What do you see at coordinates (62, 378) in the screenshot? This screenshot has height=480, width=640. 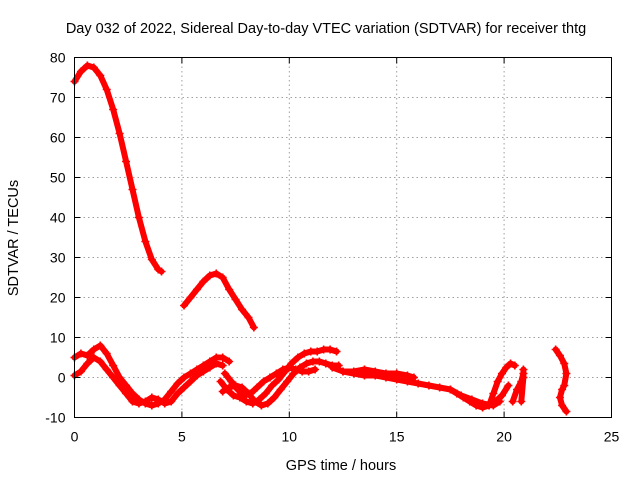 I see `y-tick-label: 0` at bounding box center [62, 378].